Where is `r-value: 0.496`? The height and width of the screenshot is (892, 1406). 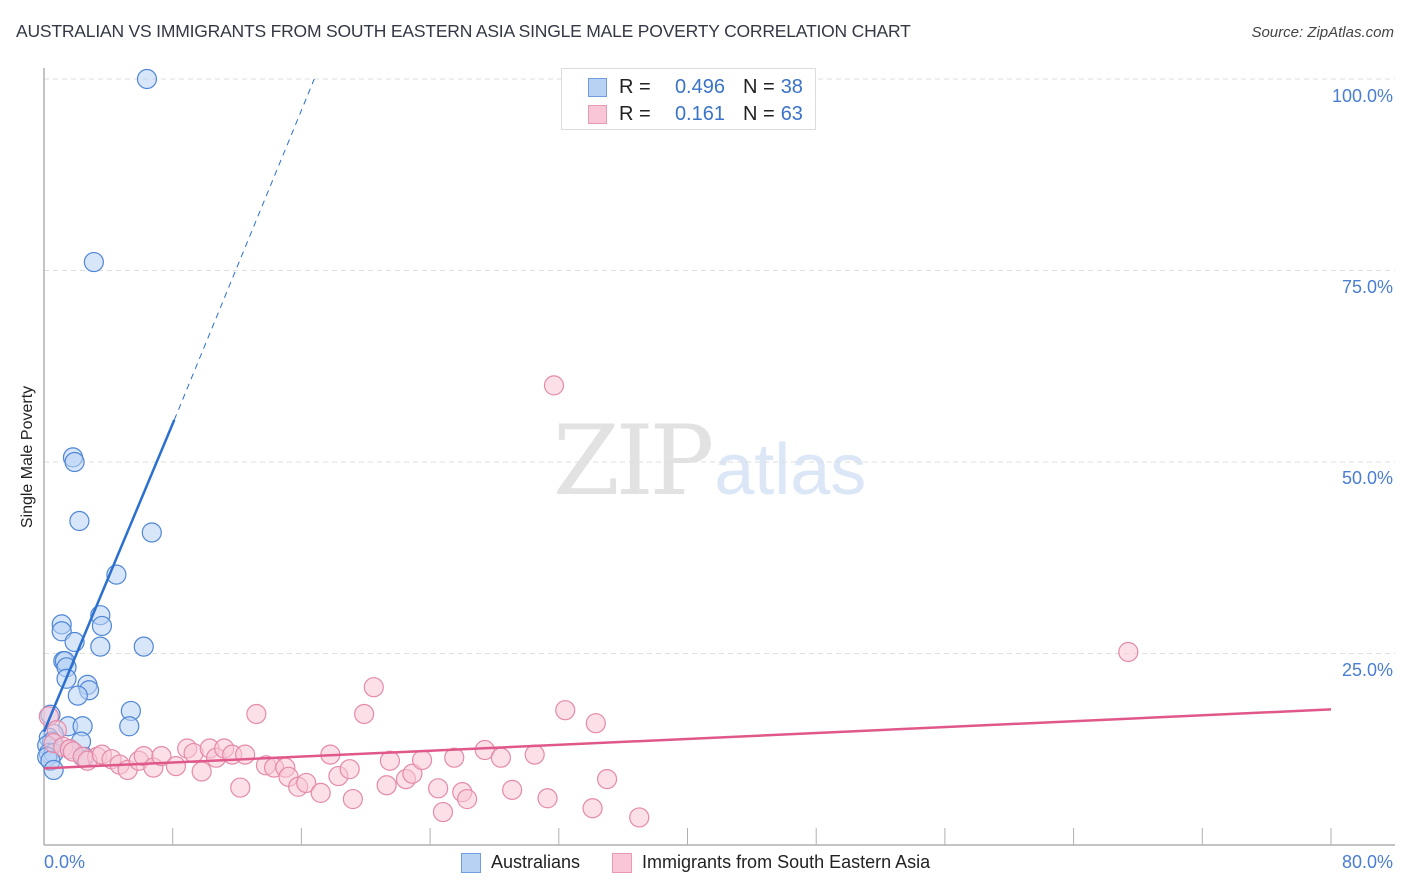 r-value: 0.496 is located at coordinates (699, 86).